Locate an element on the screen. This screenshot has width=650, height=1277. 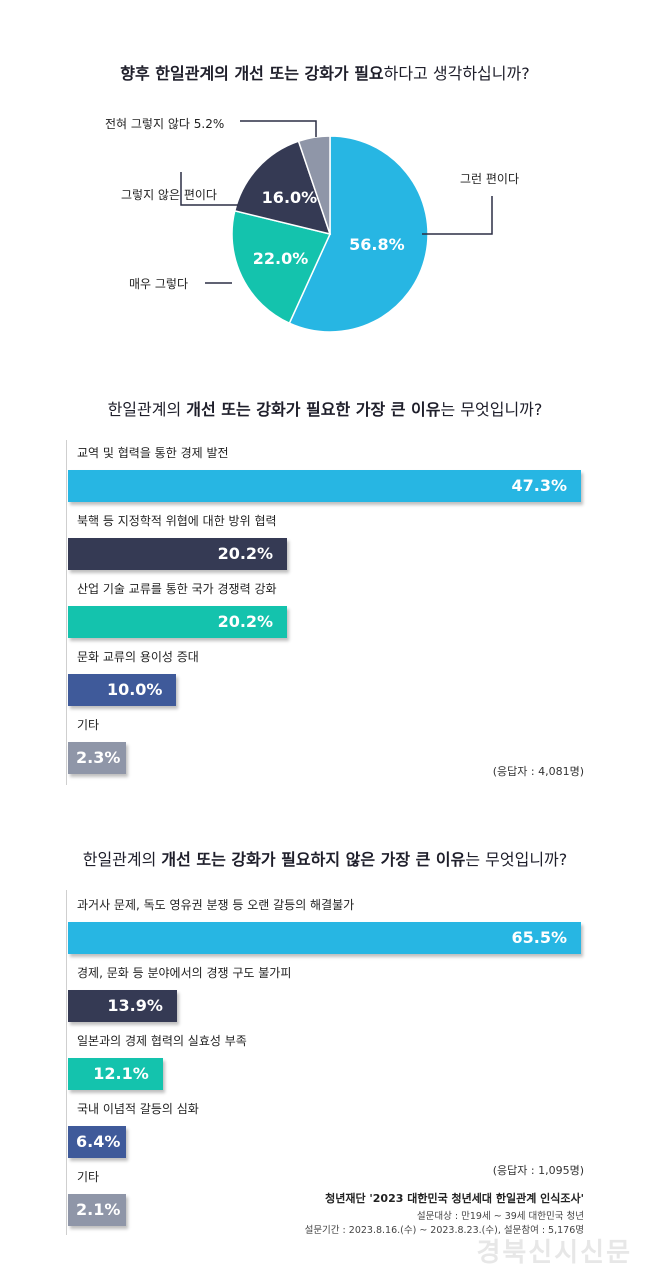
reason-need-bar-4: 2.3% is located at coordinates (97, 758).